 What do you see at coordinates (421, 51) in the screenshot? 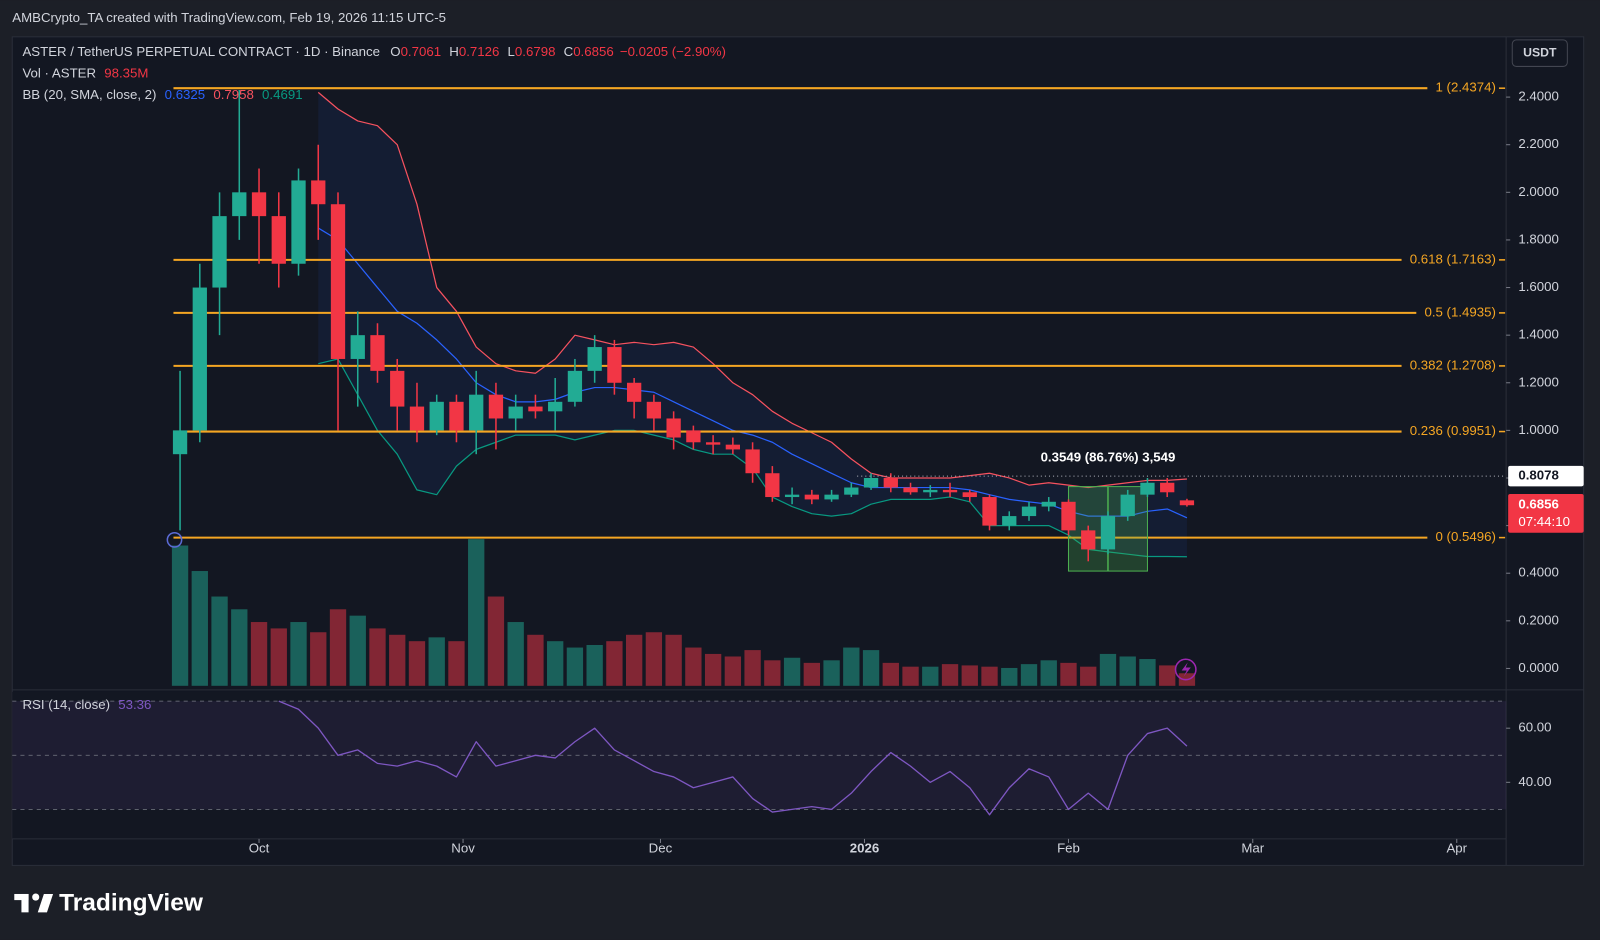
I see `legend-value: 0.7061` at bounding box center [421, 51].